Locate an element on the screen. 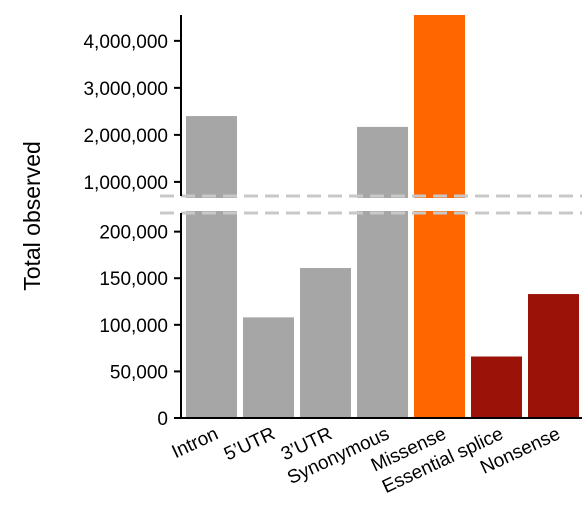 This screenshot has height=528, width=582. x-tick-label-5-utr: 5’UTR is located at coordinates (250, 444).